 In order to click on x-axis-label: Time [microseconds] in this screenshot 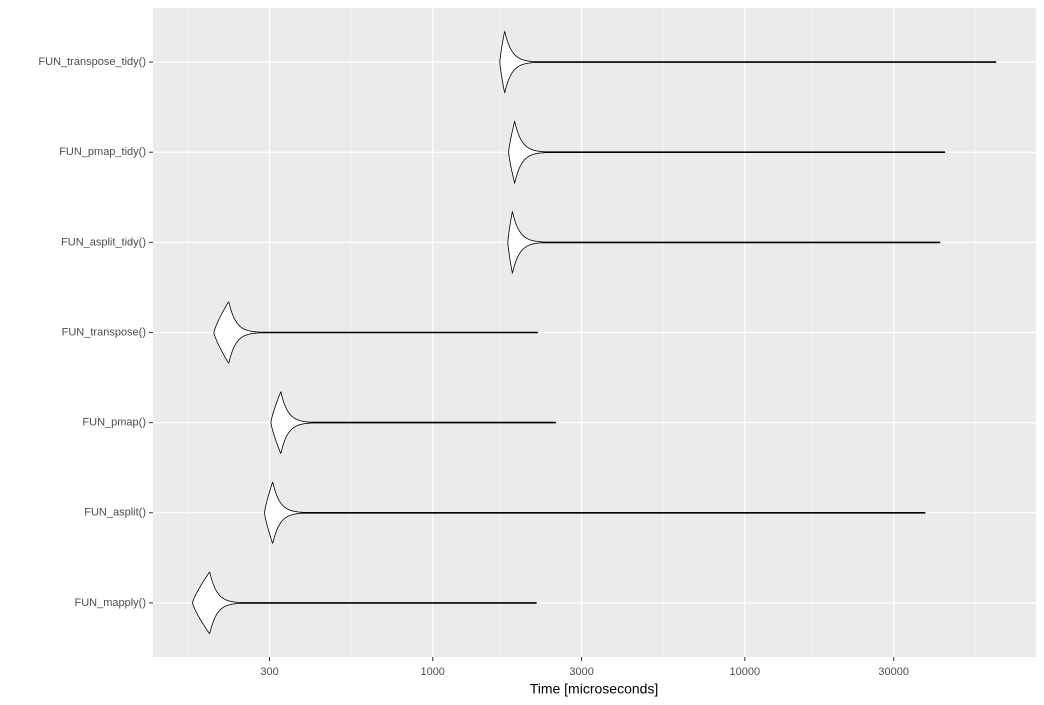, I will do `click(594, 689)`.